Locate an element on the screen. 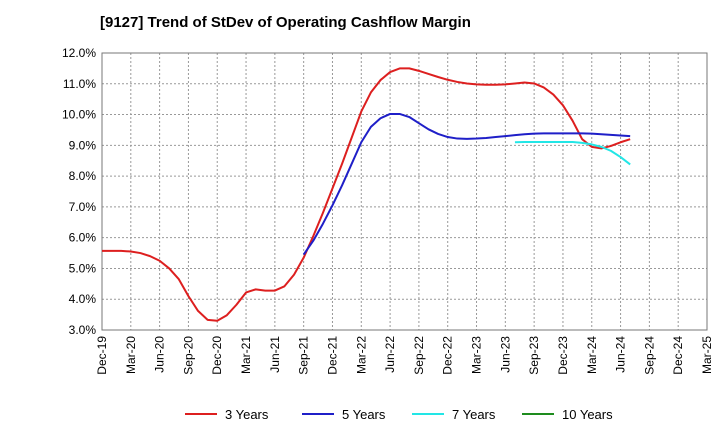  x-tick-label: Dec-19 is located at coordinates (102, 355).